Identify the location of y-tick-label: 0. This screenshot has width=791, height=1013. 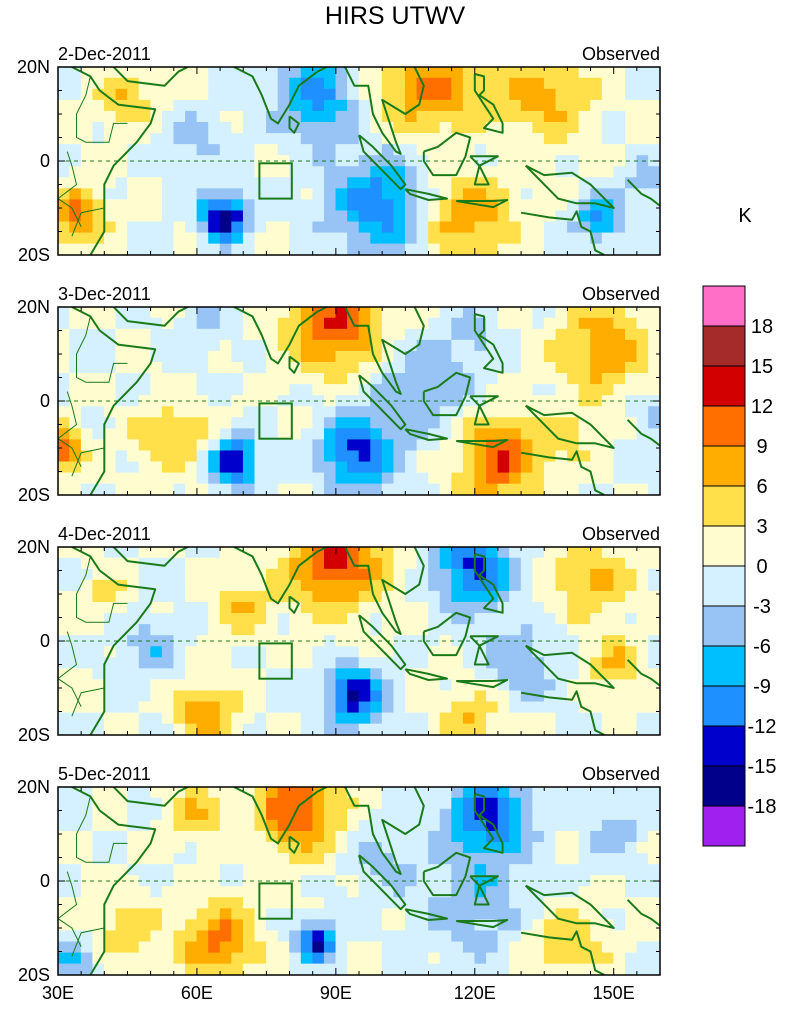
(45, 401).